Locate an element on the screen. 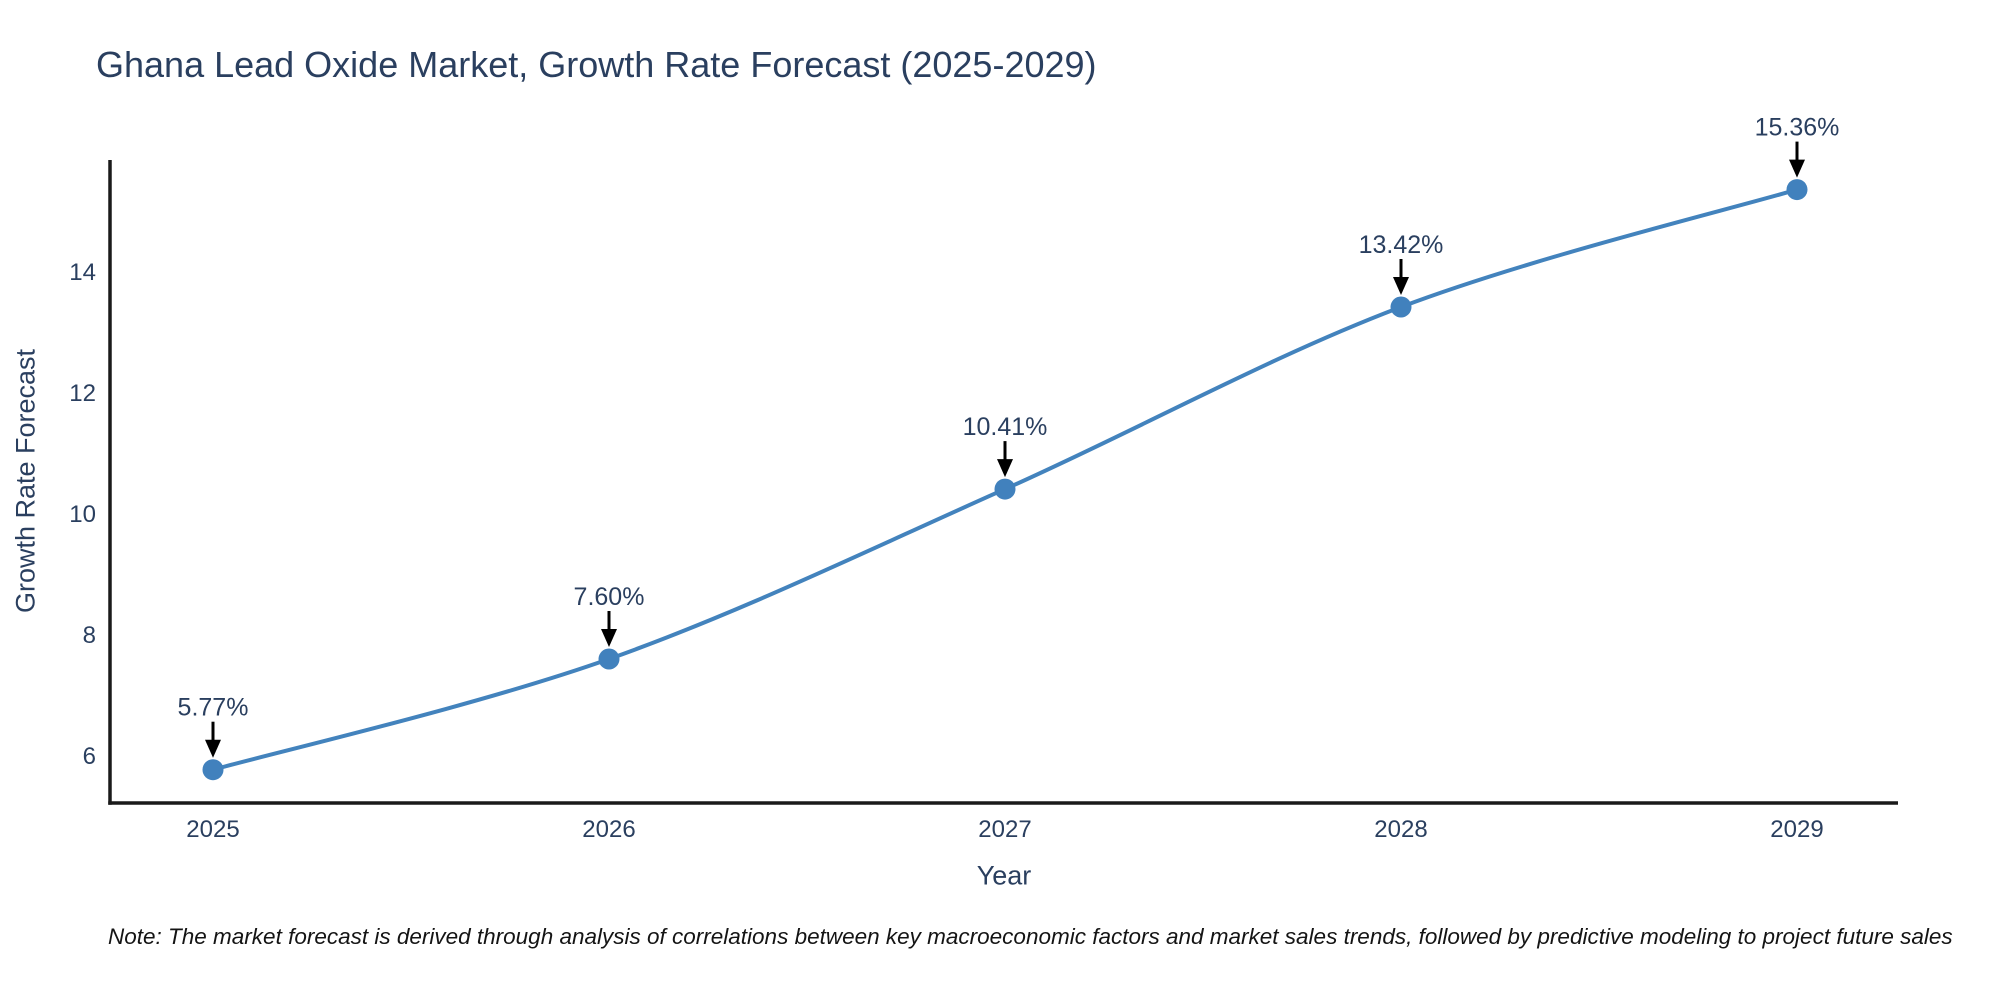 This screenshot has height=1000, width=2000. x-tick-label: 2027 is located at coordinates (1004, 829).